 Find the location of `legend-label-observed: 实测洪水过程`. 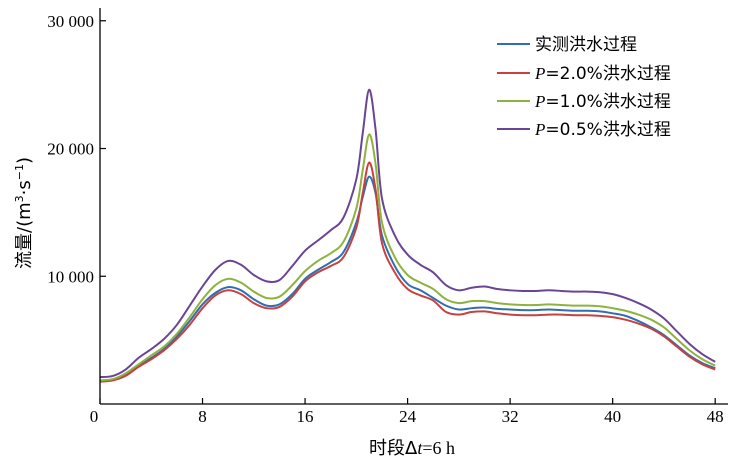

legend-label-observed: 实测洪水过程 is located at coordinates (586, 45).